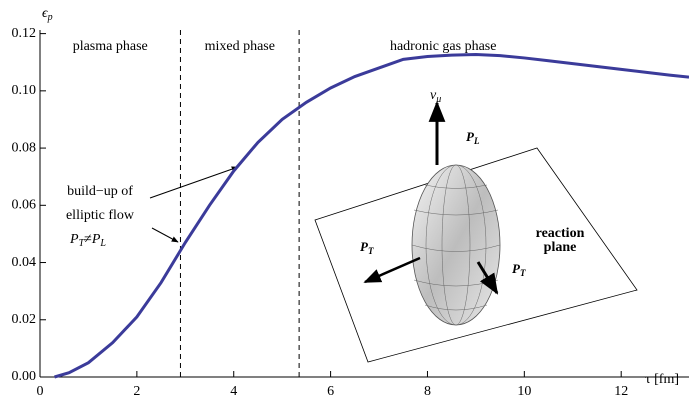 The height and width of the screenshot is (403, 689). I want to click on x-tick-label: 2, so click(136, 391).